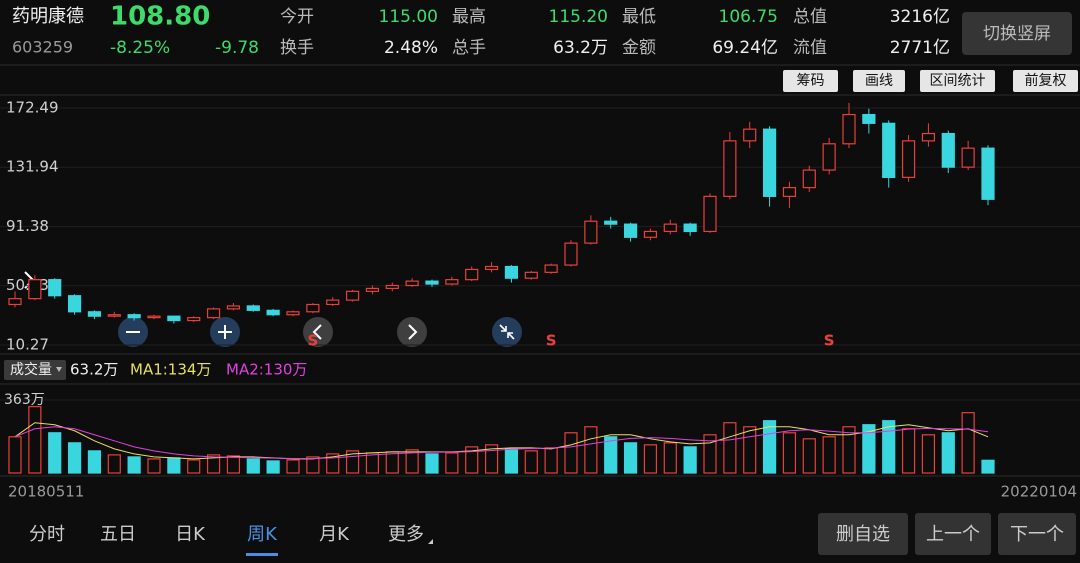 This screenshot has height=563, width=1080. What do you see at coordinates (408, 17) in the screenshot?
I see `stat-value: 115.00` at bounding box center [408, 17].